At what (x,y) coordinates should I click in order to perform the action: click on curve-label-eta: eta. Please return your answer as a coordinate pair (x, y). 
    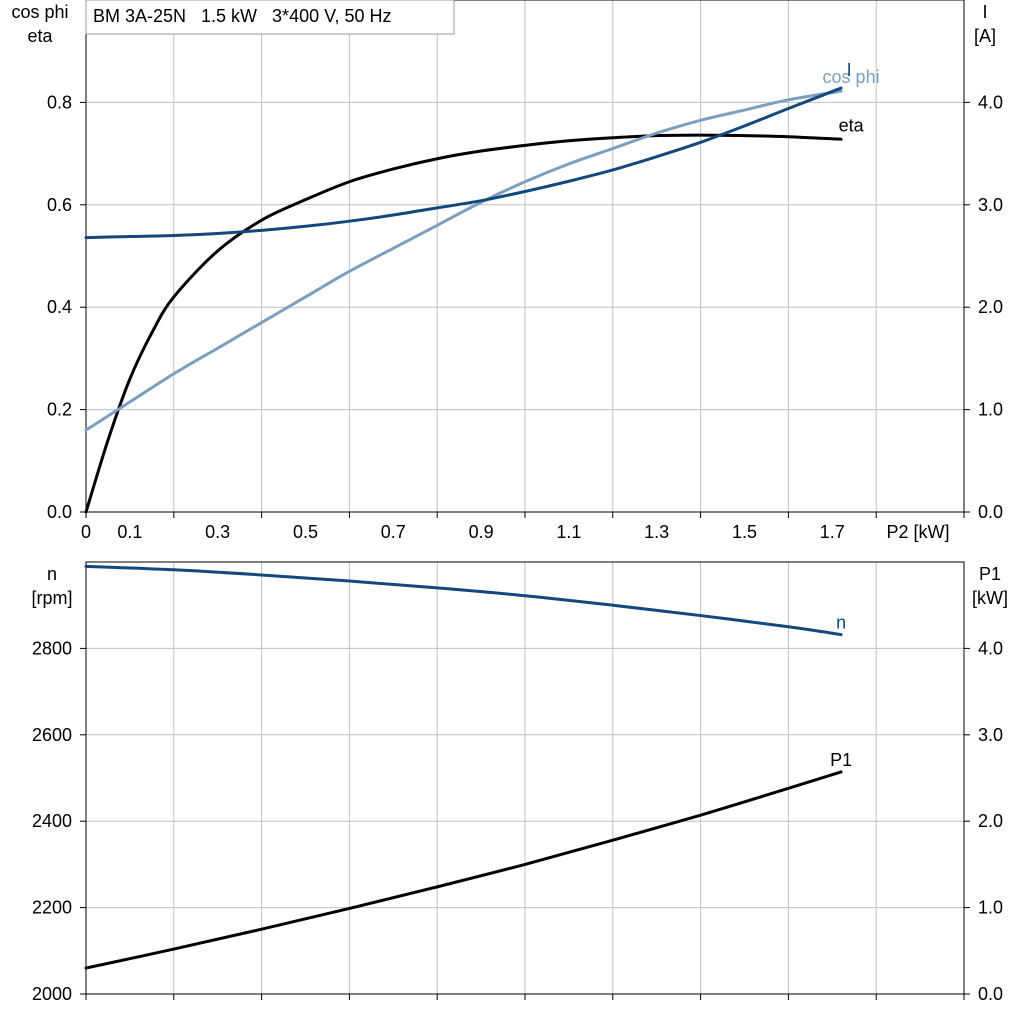
    Looking at the image, I should click on (852, 125).